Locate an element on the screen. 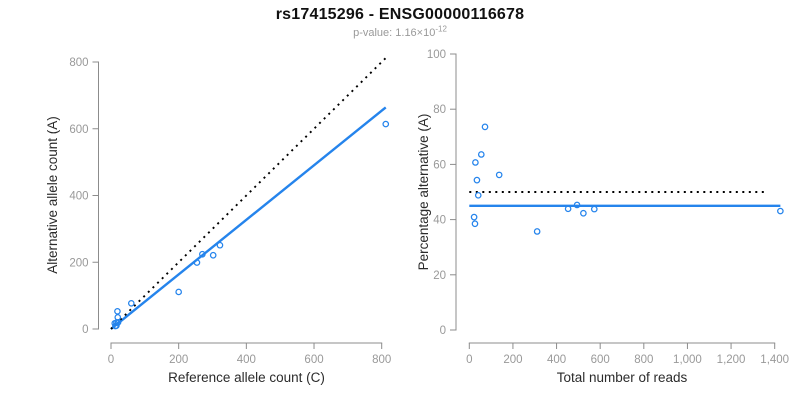 The width and height of the screenshot is (800, 400). figure-subtitle: p-value: 1.16×10-12 is located at coordinates (400, 31).